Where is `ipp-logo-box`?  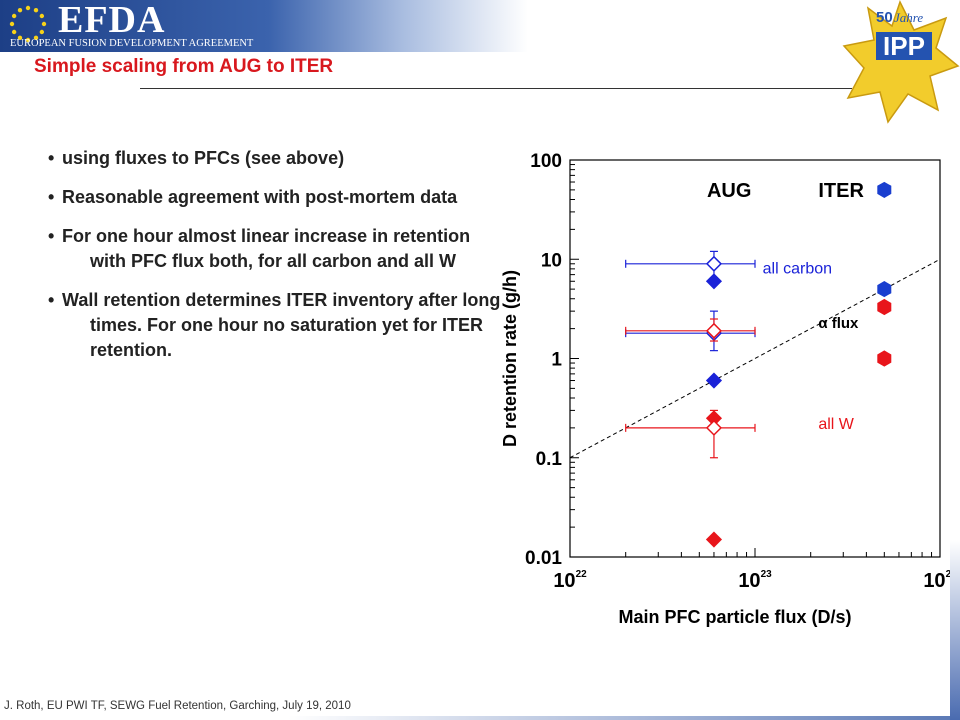
ipp-logo-box is located at coordinates (904, 46).